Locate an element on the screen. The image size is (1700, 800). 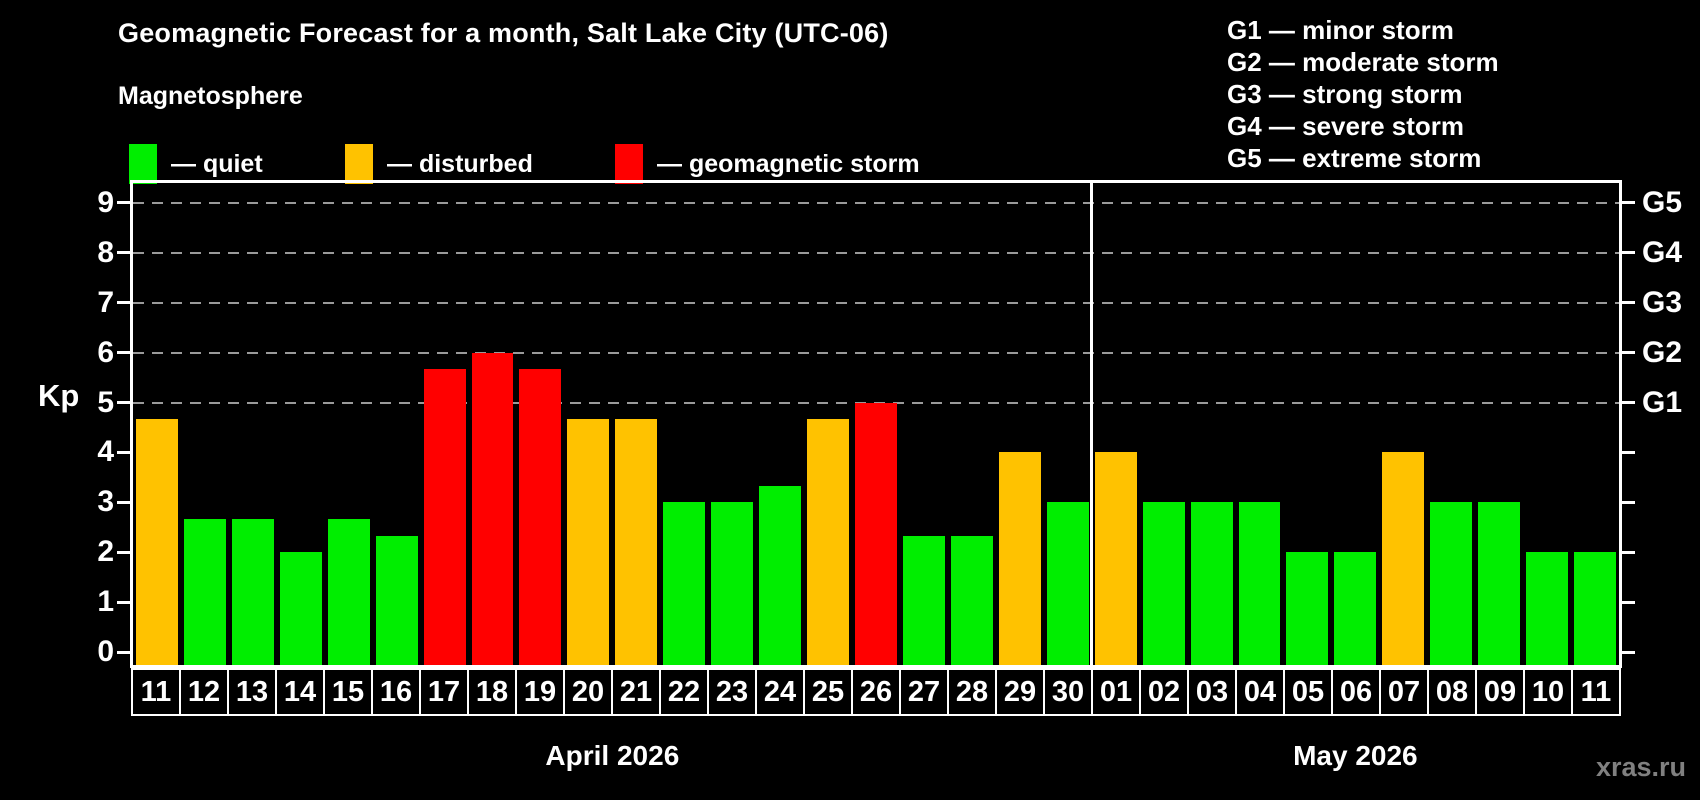
date-cell: 15 is located at coordinates (348, 692).